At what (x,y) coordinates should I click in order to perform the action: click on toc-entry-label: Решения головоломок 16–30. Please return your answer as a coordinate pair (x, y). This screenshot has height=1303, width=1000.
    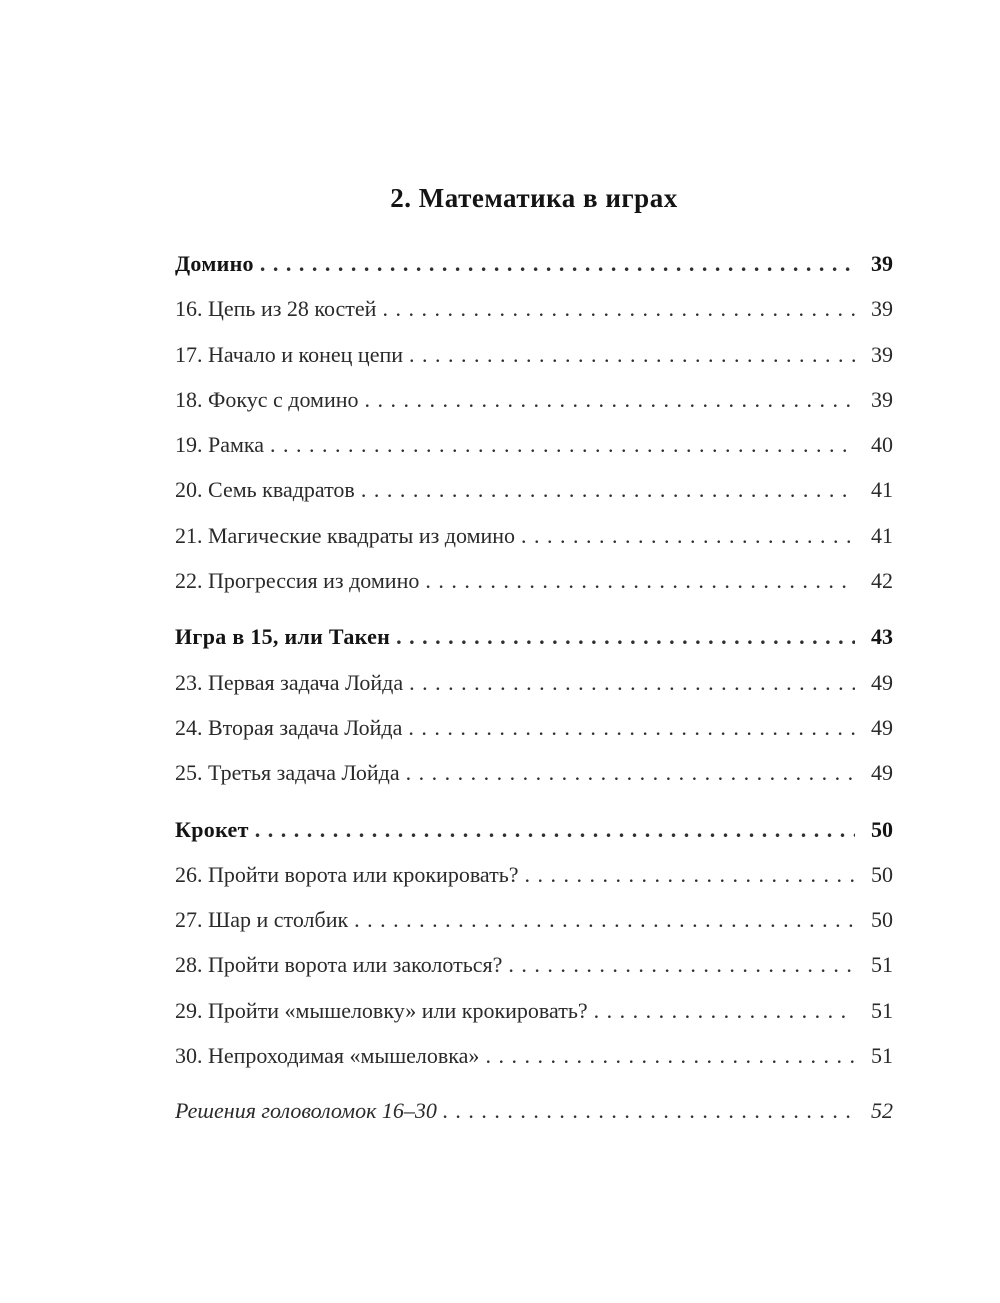
    Looking at the image, I should click on (306, 1111).